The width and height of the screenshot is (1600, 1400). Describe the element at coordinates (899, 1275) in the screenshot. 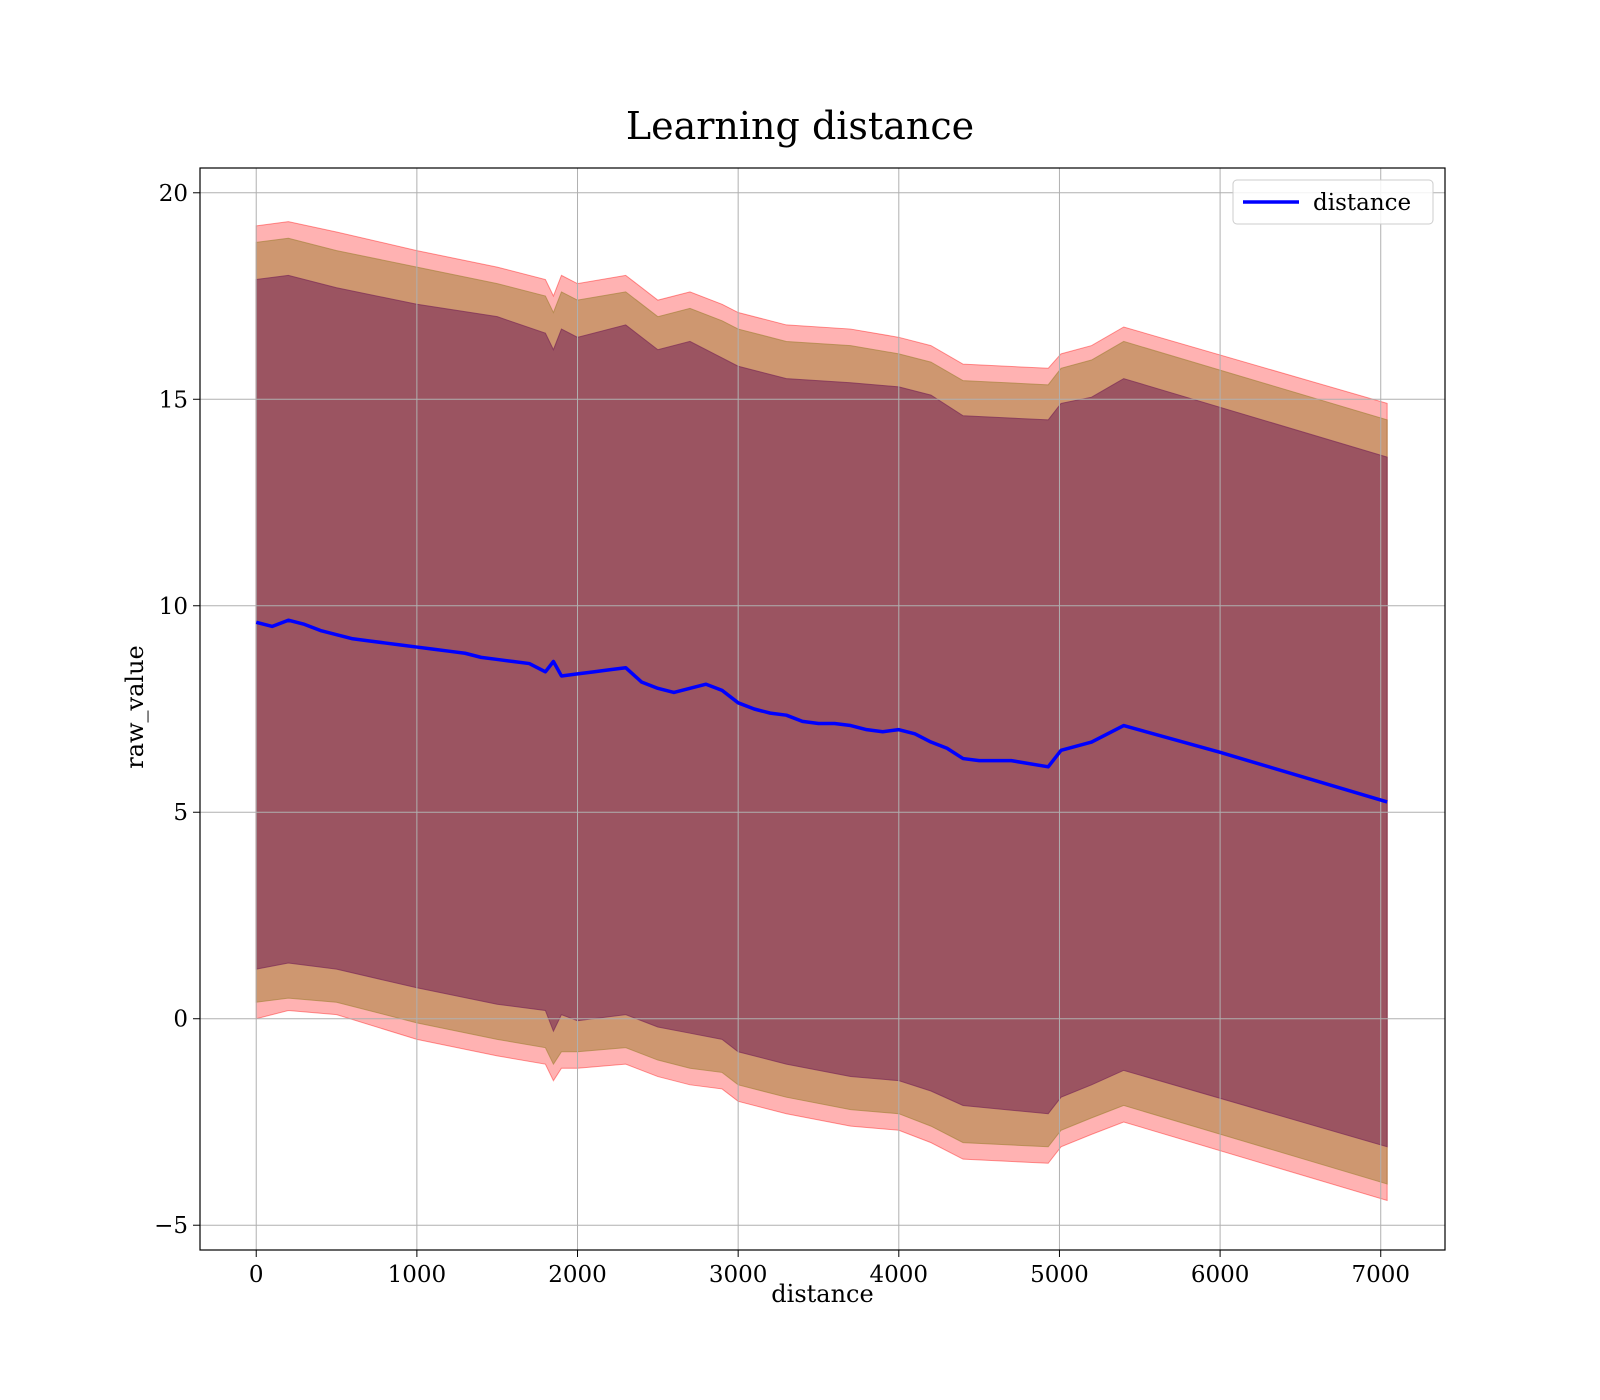

I see `x-tick-label-4: 4000` at that location.